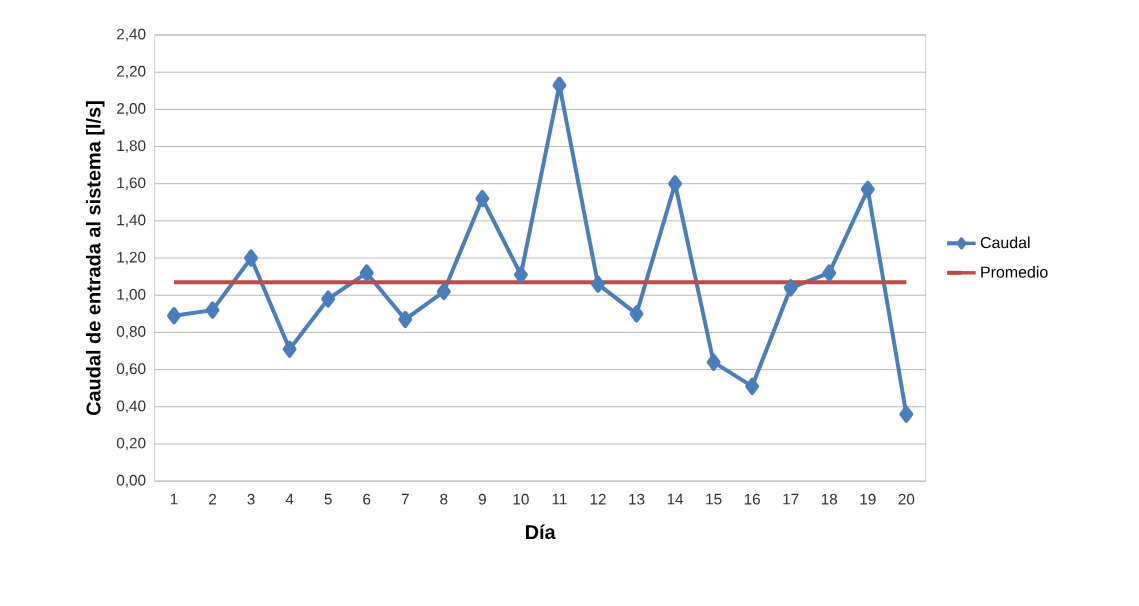 This screenshot has width=1139, height=606. I want to click on y-tick-label: 2,20, so click(131, 72).